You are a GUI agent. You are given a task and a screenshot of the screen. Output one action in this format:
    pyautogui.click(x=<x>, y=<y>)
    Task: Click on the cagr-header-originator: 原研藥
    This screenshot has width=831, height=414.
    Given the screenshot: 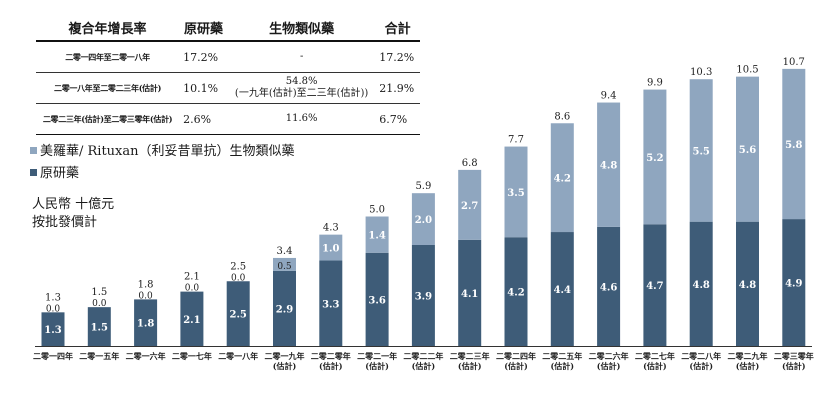 What is the action you would take?
    pyautogui.click(x=204, y=28)
    